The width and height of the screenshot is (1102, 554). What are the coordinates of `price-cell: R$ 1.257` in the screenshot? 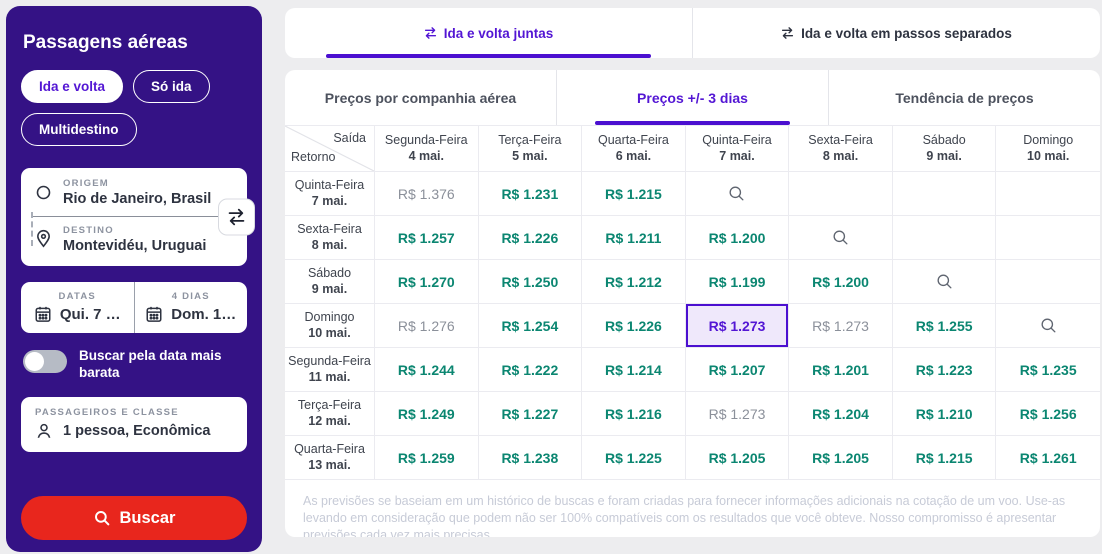 It's located at (427, 238).